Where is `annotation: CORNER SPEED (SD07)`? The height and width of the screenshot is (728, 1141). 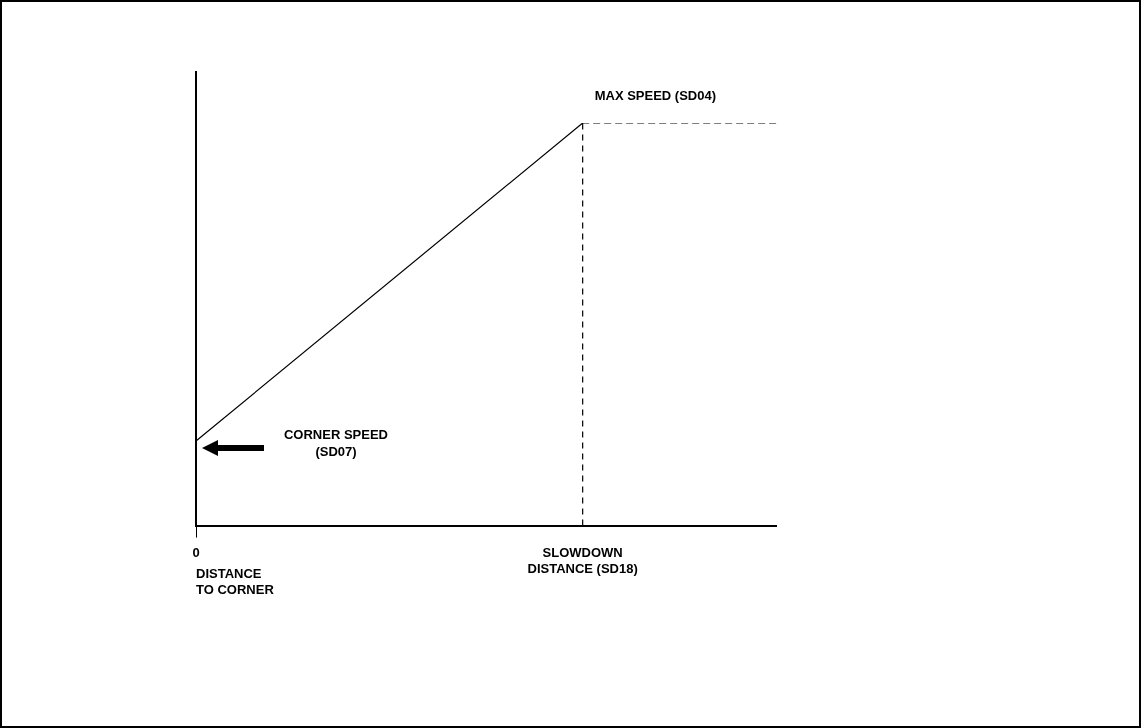
annotation: CORNER SPEED (SD07) is located at coordinates (336, 443).